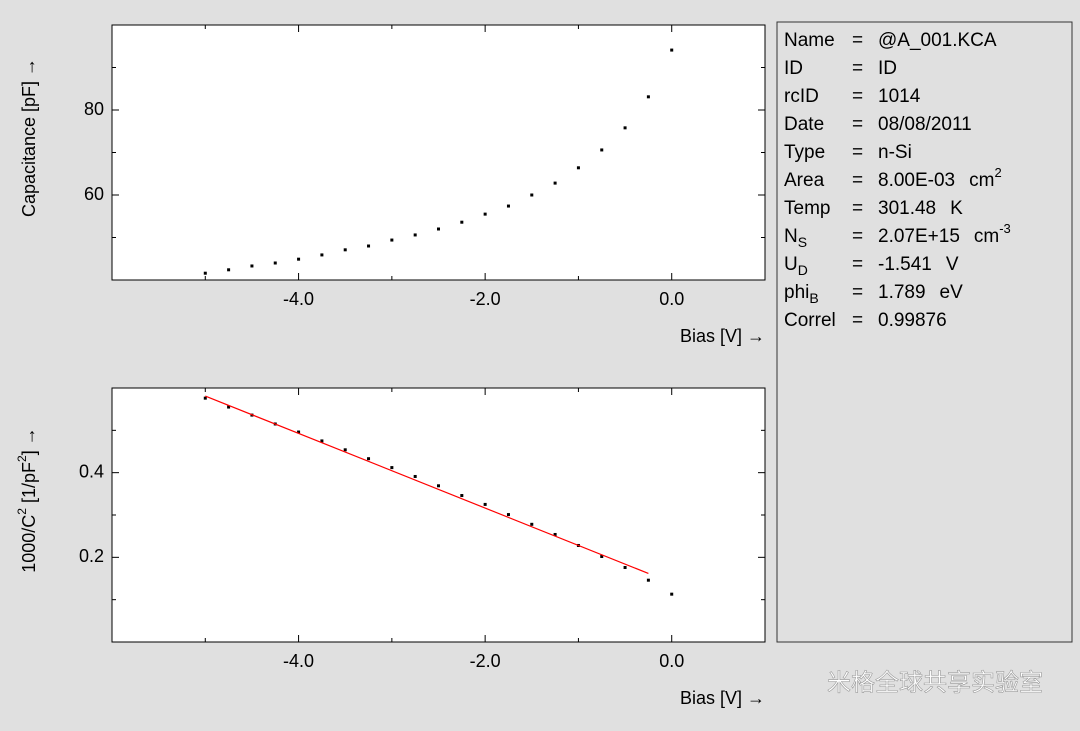 The image size is (1080, 731). What do you see at coordinates (907, 208) in the screenshot?
I see `info-value-text: 301.48` at bounding box center [907, 208].